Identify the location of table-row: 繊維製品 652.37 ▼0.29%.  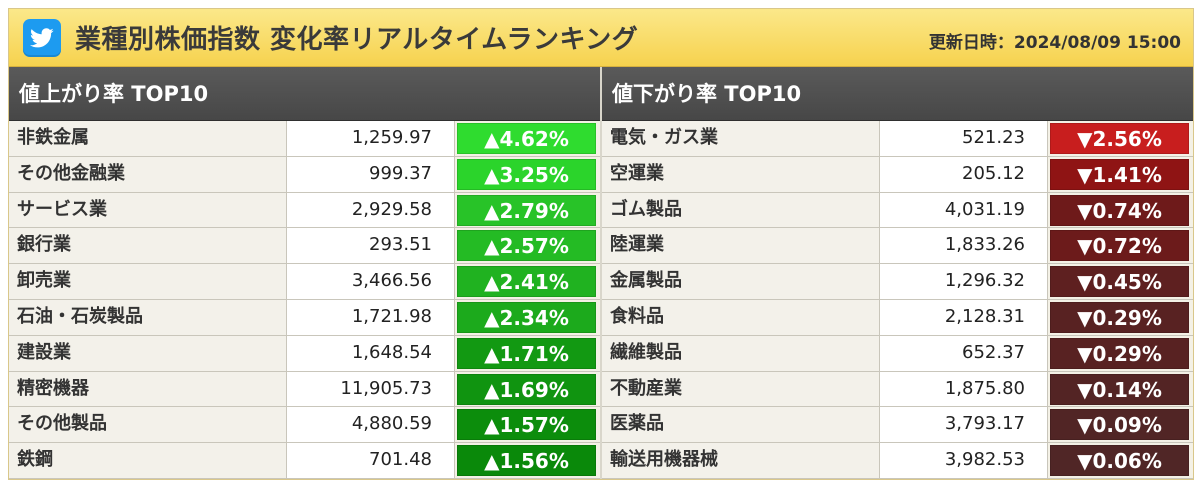
(897, 353).